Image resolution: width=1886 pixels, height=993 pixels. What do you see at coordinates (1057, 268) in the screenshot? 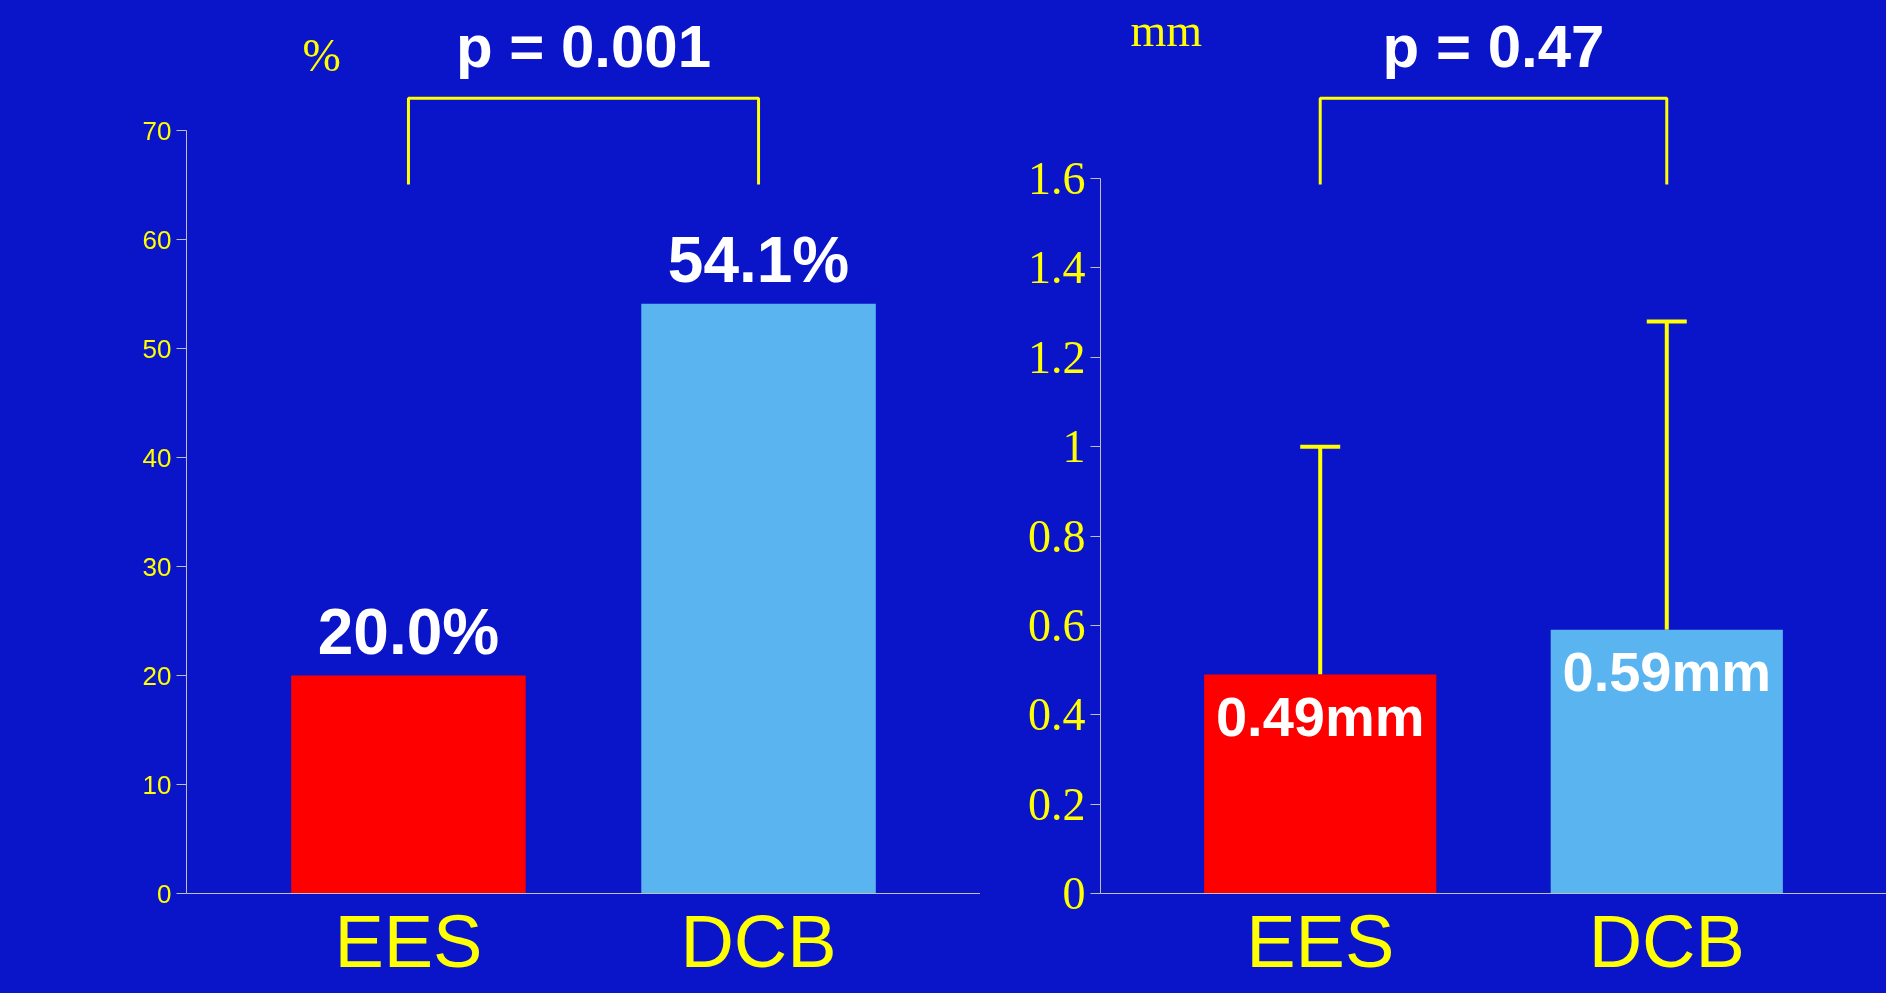
I see `y-tick-label: 1.4` at bounding box center [1057, 268].